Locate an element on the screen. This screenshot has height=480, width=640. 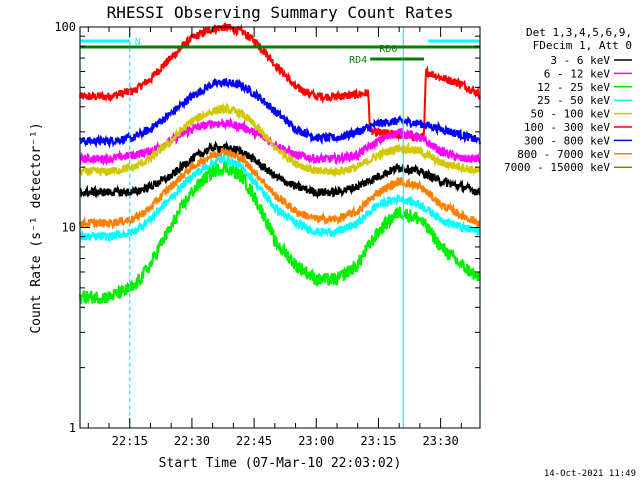
state-bar-label: RD4 is located at coordinates (358, 60).